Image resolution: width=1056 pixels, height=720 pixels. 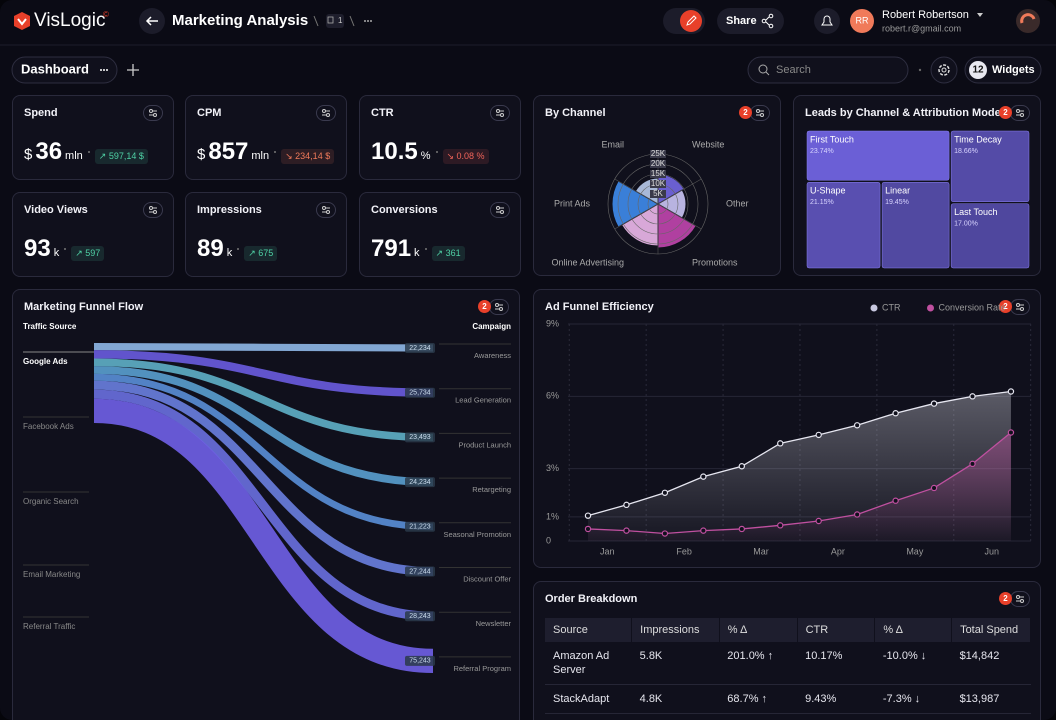 I want to click on table-cell: 10.17%, so click(x=824, y=656).